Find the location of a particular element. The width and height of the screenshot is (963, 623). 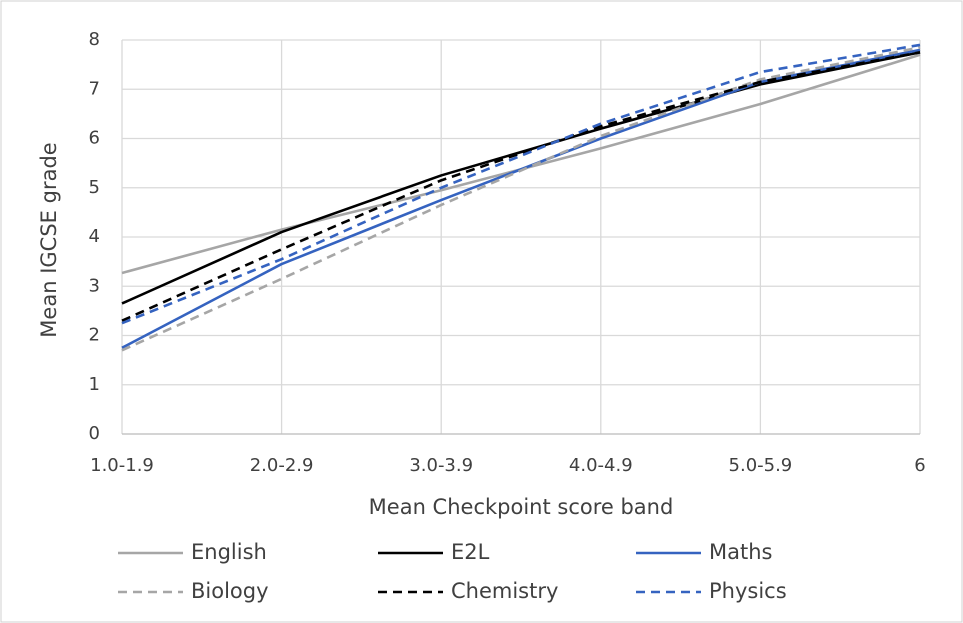

legend-label: Chemistry is located at coordinates (504, 591).